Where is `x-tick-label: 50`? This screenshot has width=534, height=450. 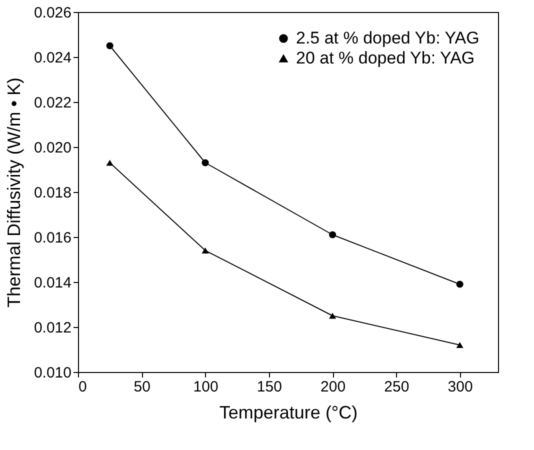
x-tick-label: 50 is located at coordinates (142, 387).